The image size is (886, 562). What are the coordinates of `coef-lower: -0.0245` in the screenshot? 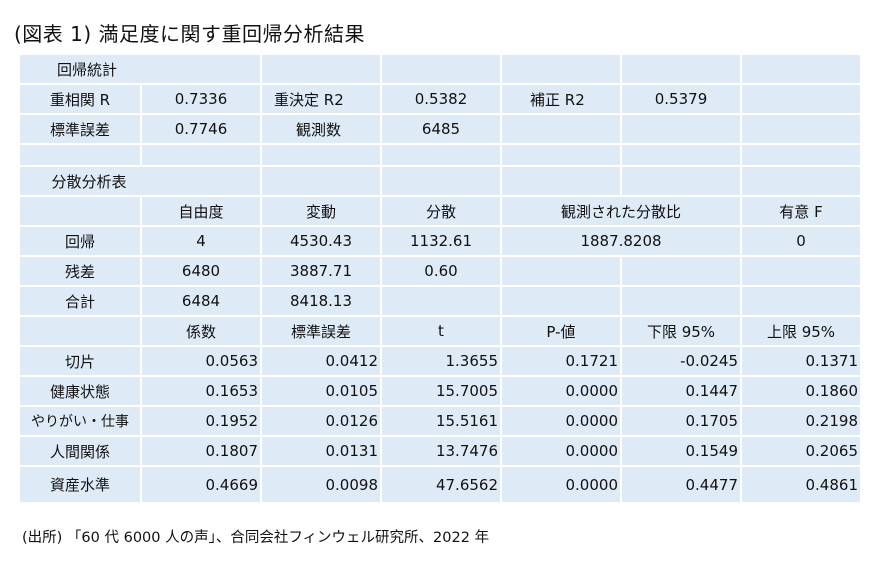 It's located at (681, 361).